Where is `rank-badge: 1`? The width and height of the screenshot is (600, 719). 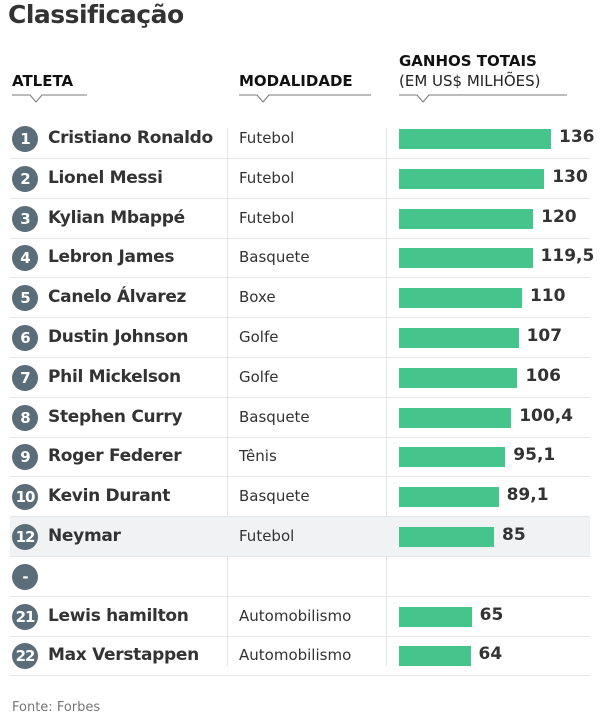
rank-badge: 1 is located at coordinates (25, 139).